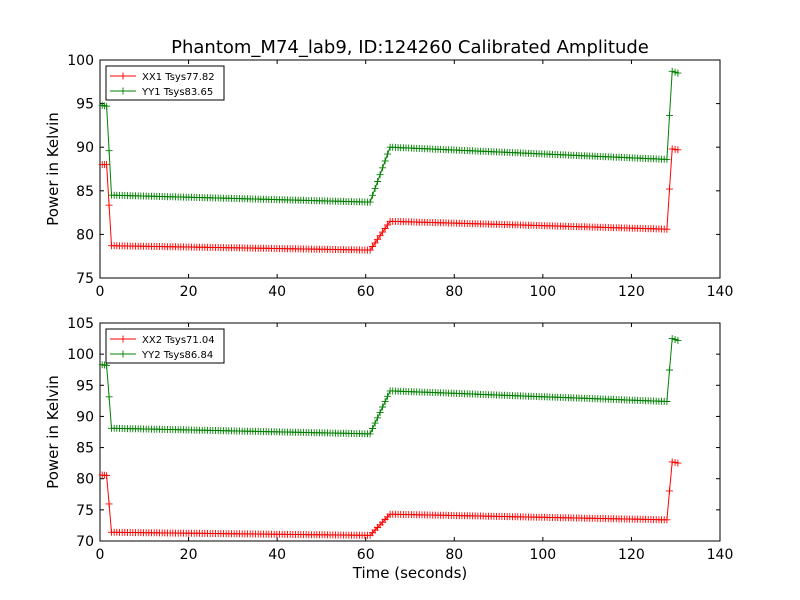  I want to click on legend: XX1 Tsys77.82 YY1 Tsys83.65, so click(165, 83).